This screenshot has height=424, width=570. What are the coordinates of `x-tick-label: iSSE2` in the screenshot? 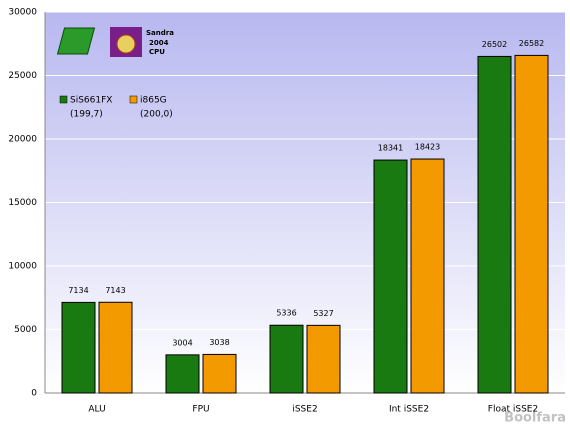 It's located at (304, 410).